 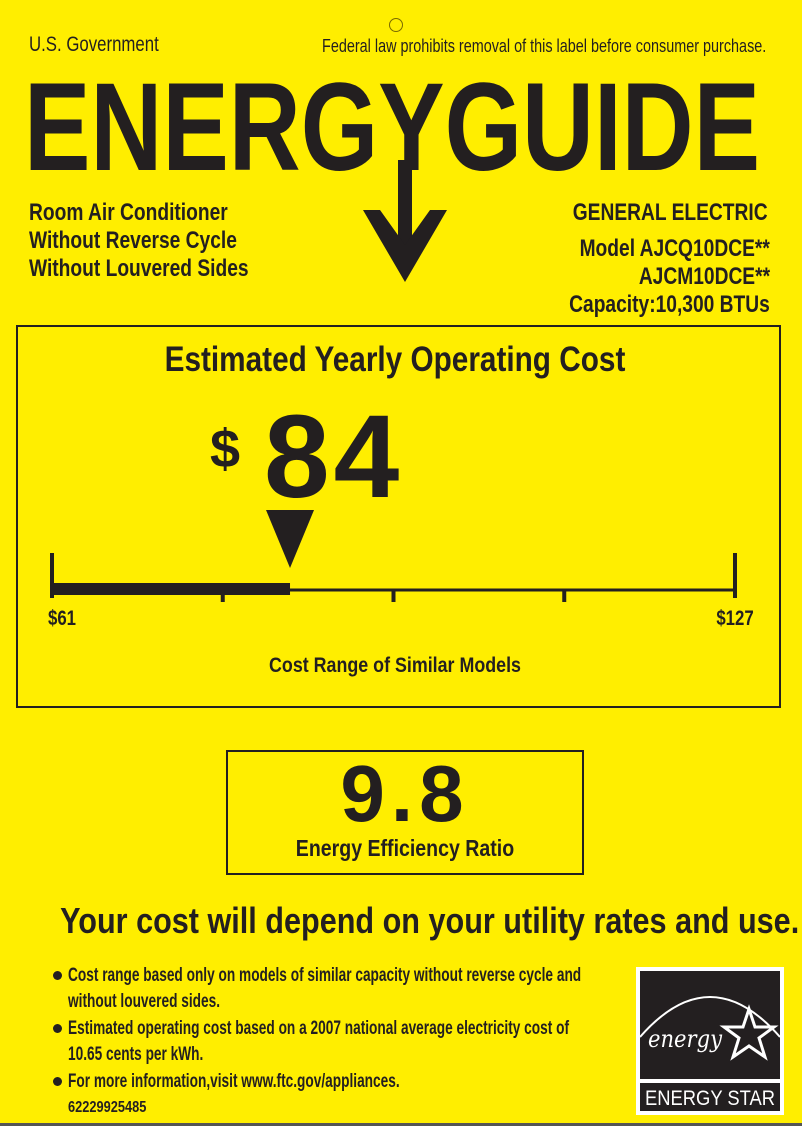 What do you see at coordinates (62, 618) in the screenshot?
I see `range-min-label: $61` at bounding box center [62, 618].